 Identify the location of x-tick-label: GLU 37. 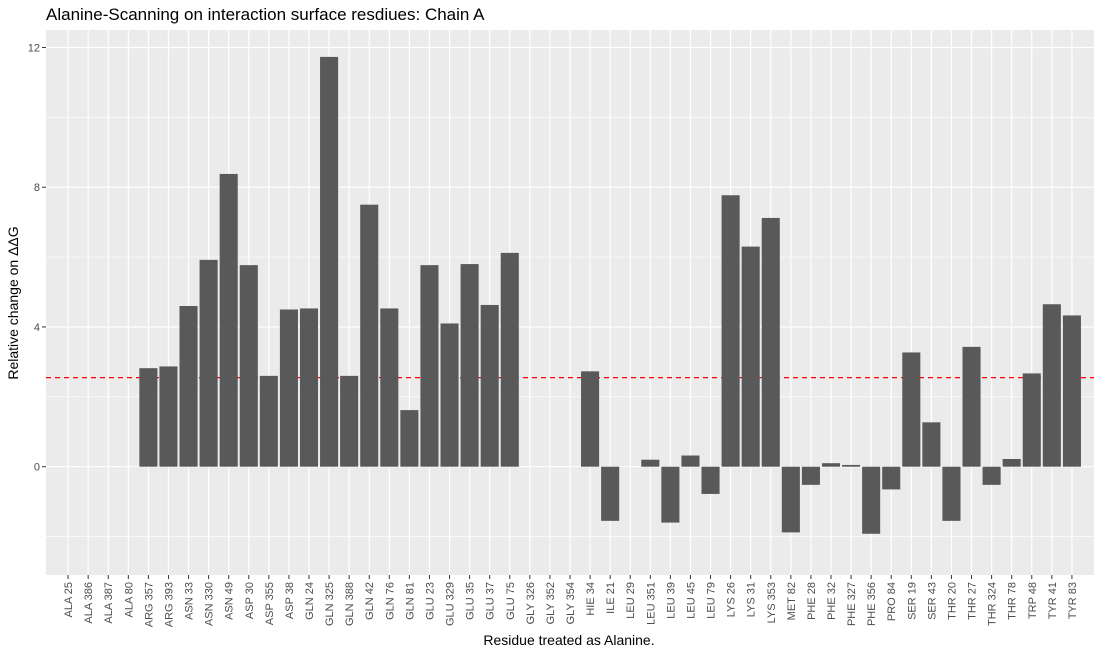
(491, 601).